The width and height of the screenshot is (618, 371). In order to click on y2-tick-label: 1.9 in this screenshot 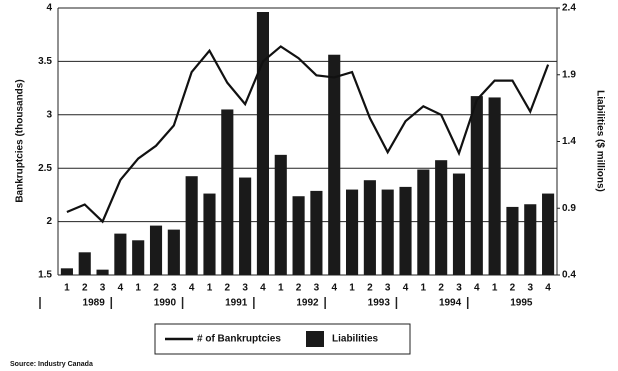, I will do `click(569, 74)`.